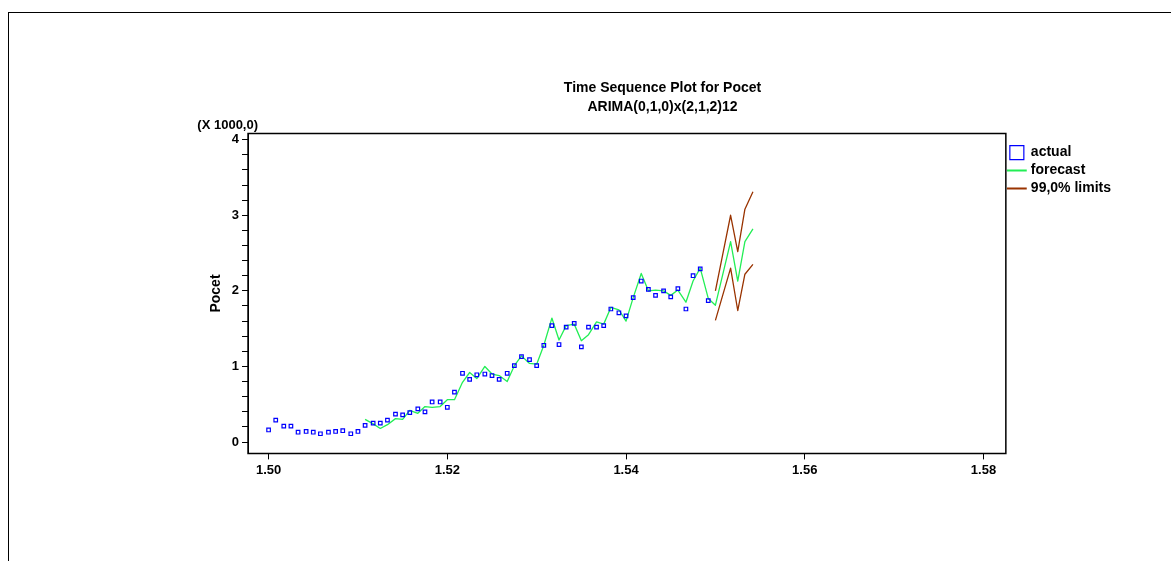 Image resolution: width=1171 pixels, height=561 pixels. Describe the element at coordinates (1058, 169) in the screenshot. I see `legend-label: forecast` at that location.